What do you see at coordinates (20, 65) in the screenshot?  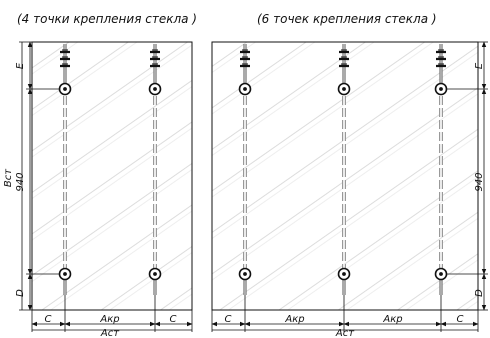 I see `left-dim-e: E` at bounding box center [20, 65].